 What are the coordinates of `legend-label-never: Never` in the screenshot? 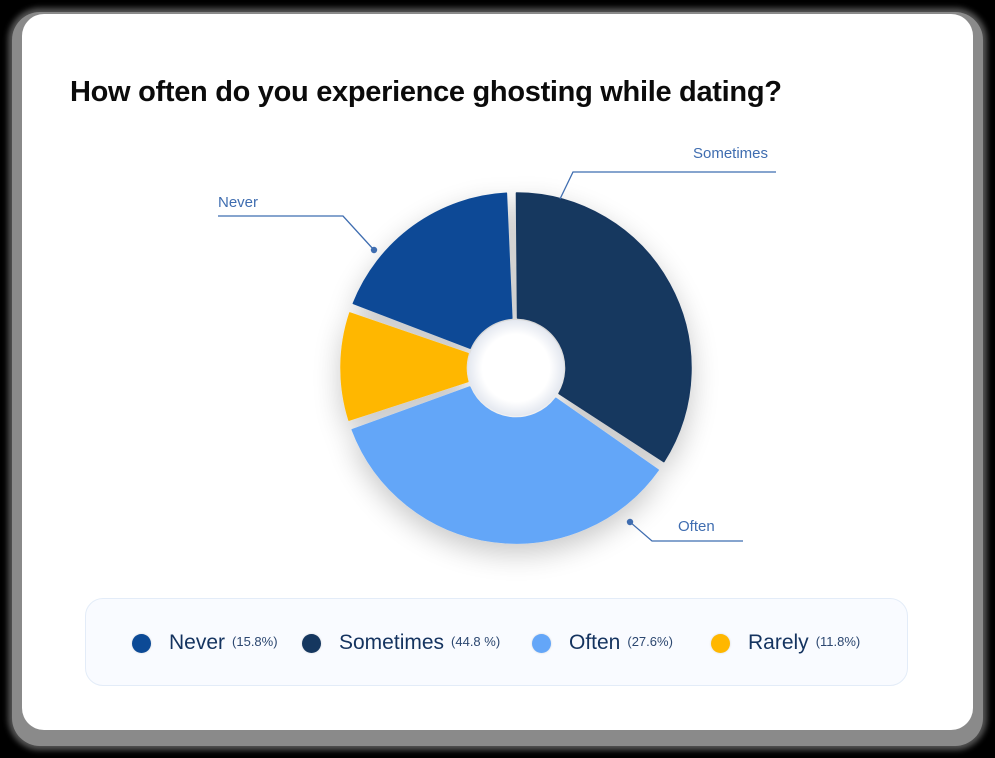 It's located at (197, 642).